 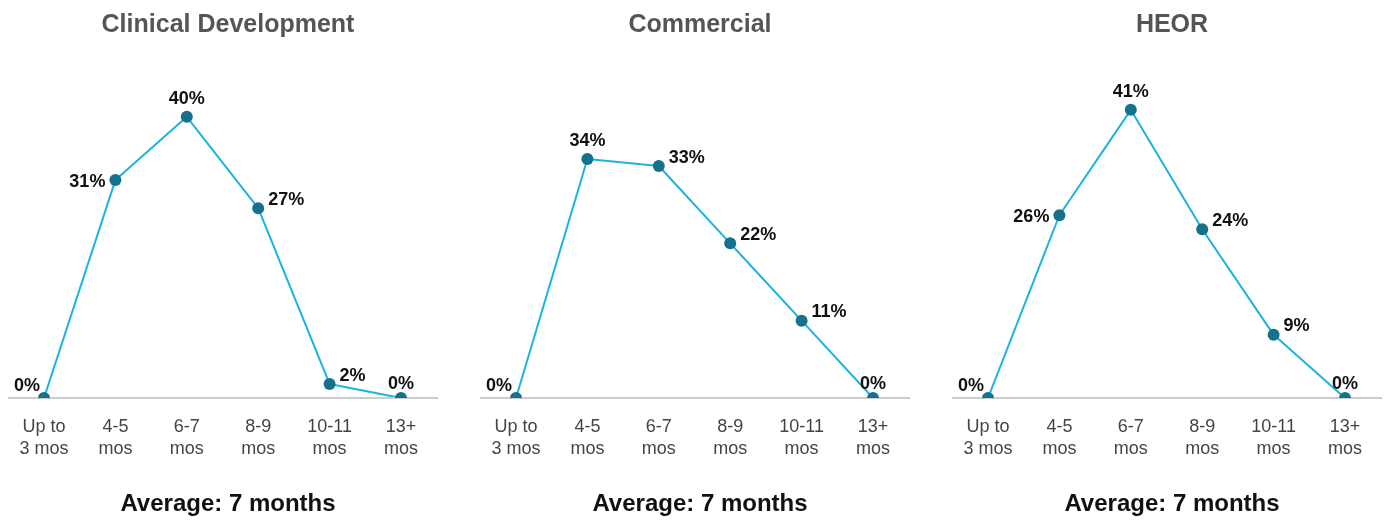 What do you see at coordinates (1230, 220) in the screenshot?
I see `data-label: 24%` at bounding box center [1230, 220].